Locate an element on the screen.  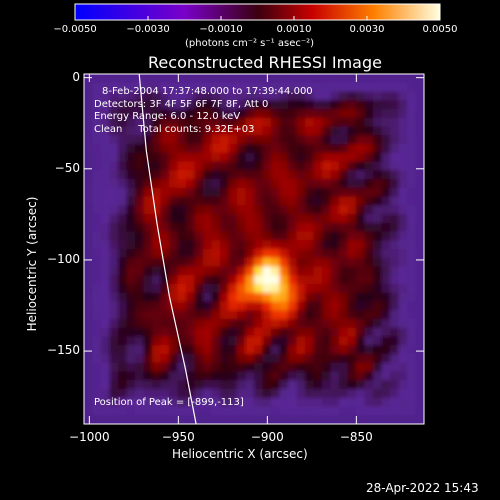
x-tick-label: −850 is located at coordinates (356, 437).